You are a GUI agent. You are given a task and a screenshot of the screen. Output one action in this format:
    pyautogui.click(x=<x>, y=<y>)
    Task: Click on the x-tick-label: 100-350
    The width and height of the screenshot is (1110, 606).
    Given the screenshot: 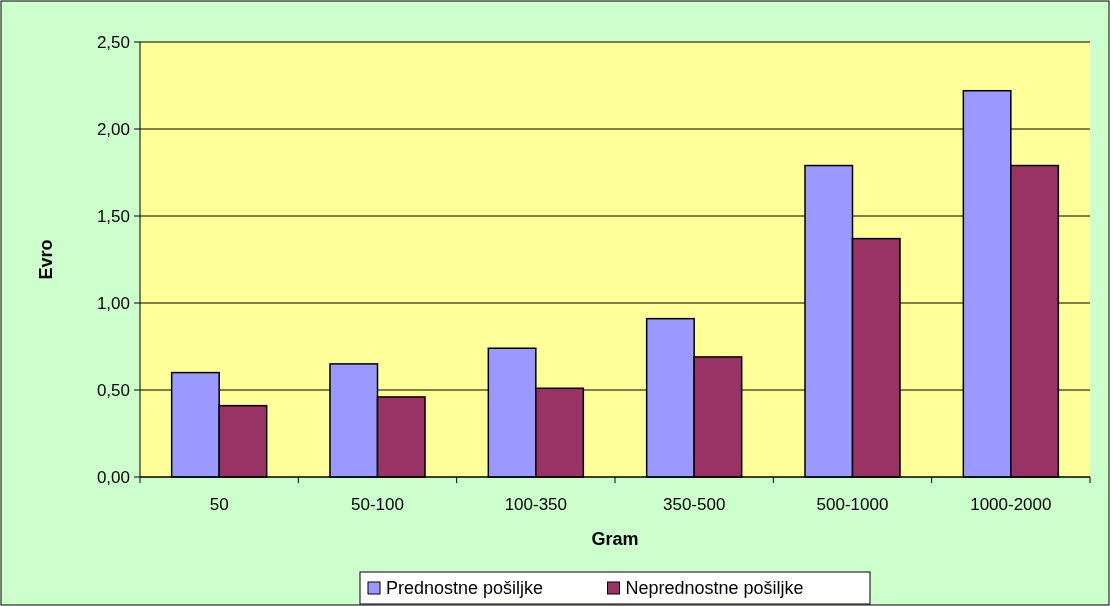 What is the action you would take?
    pyautogui.click(x=536, y=504)
    